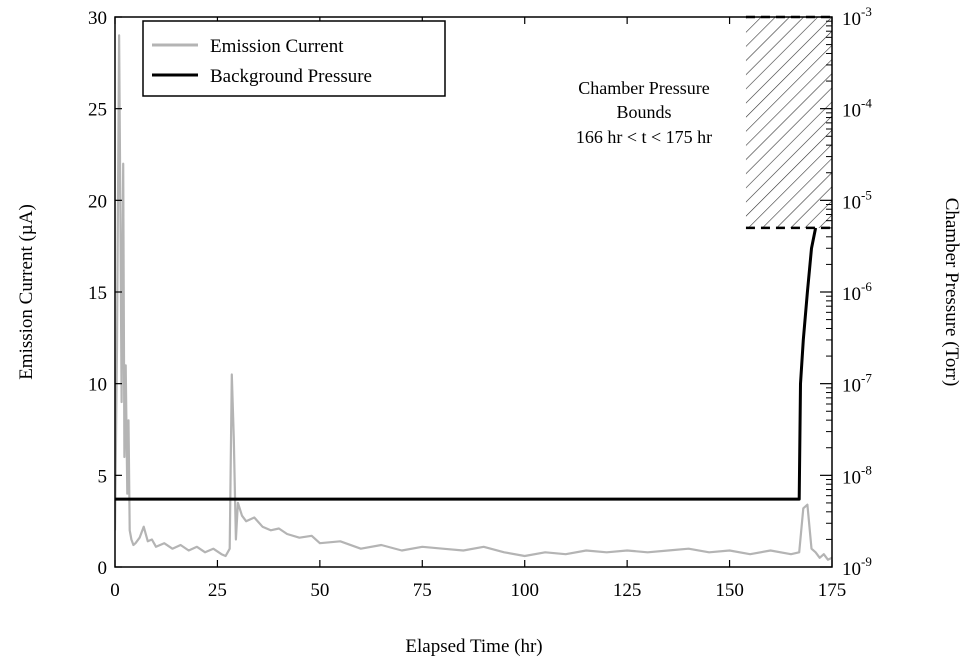  Describe the element at coordinates (97, 385) in the screenshot. I see `y-left-tick-label: 10` at that location.